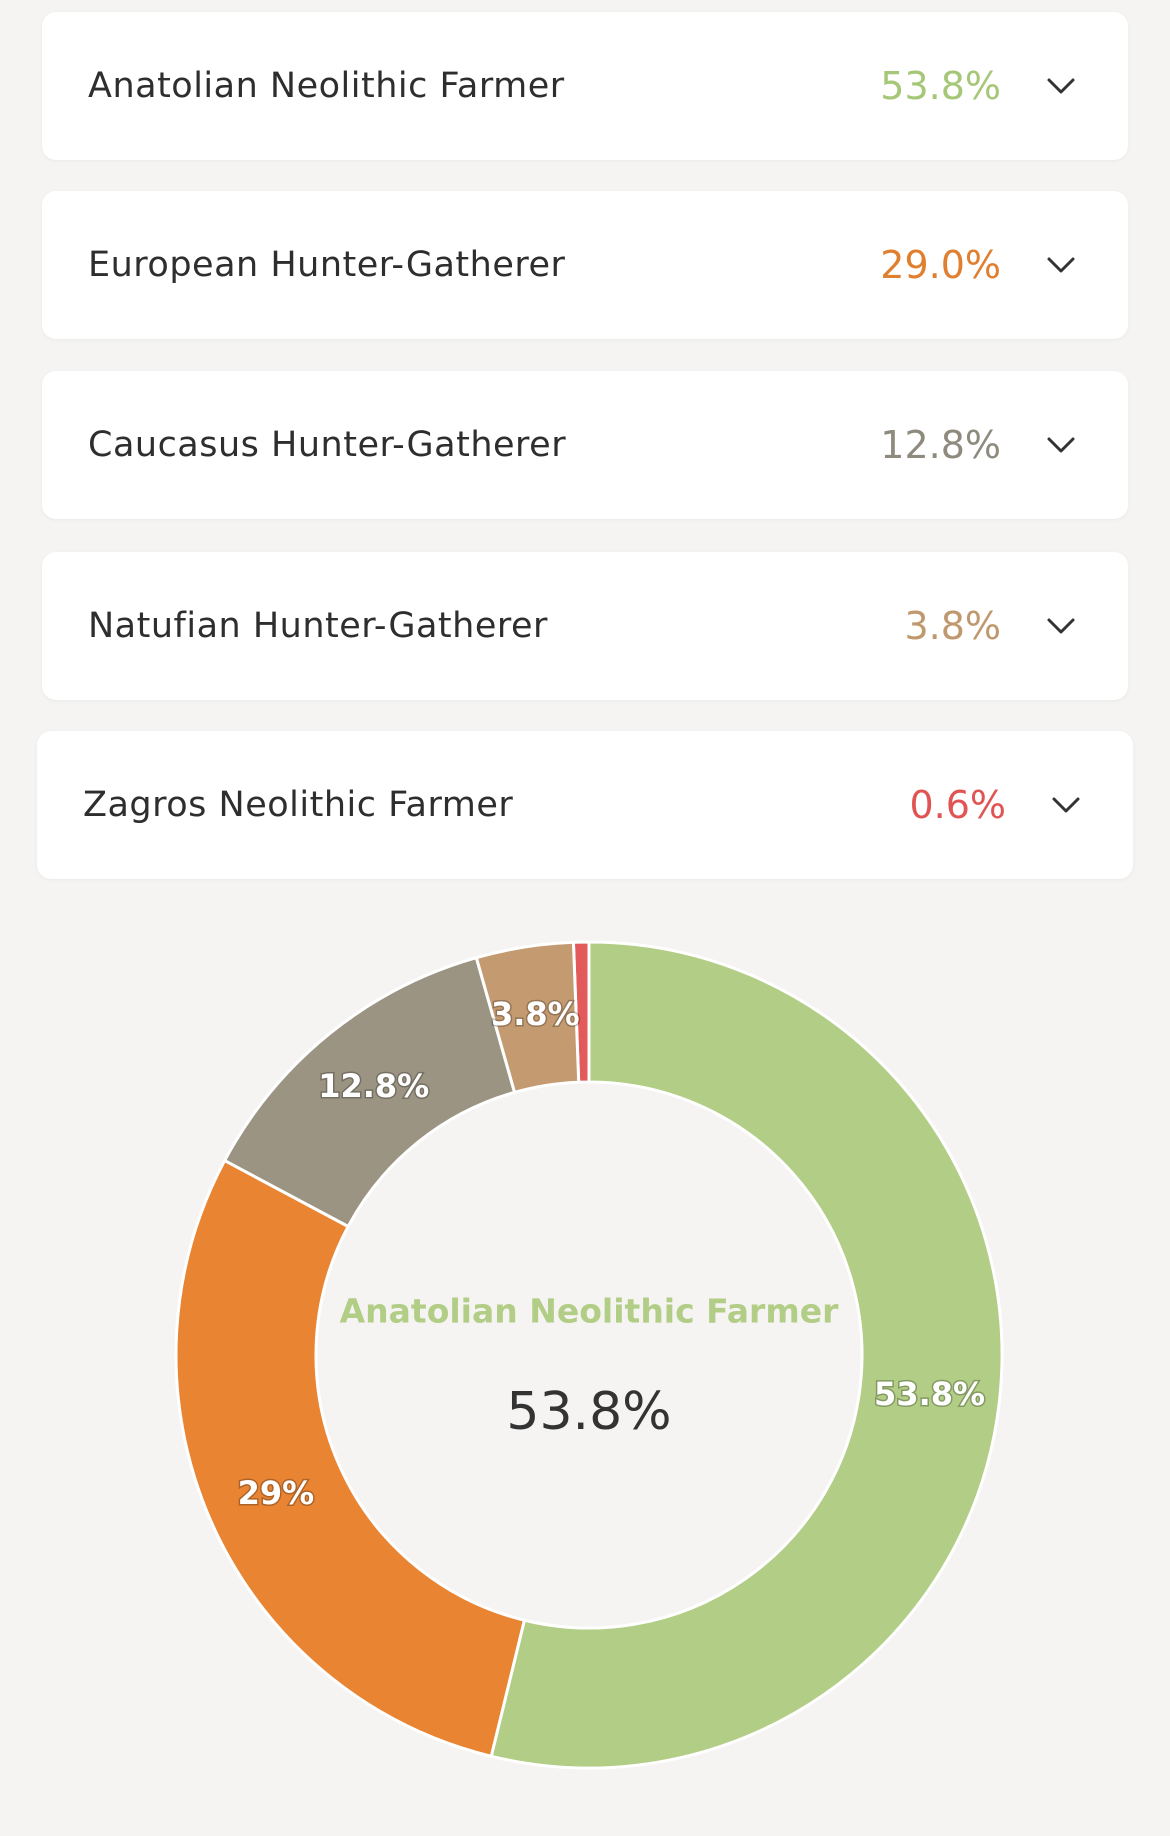 The width and height of the screenshot is (1170, 1836). What do you see at coordinates (585, 445) in the screenshot?
I see `ancestry-card: Caucasus Hunter-Gatherer 12.8%` at bounding box center [585, 445].